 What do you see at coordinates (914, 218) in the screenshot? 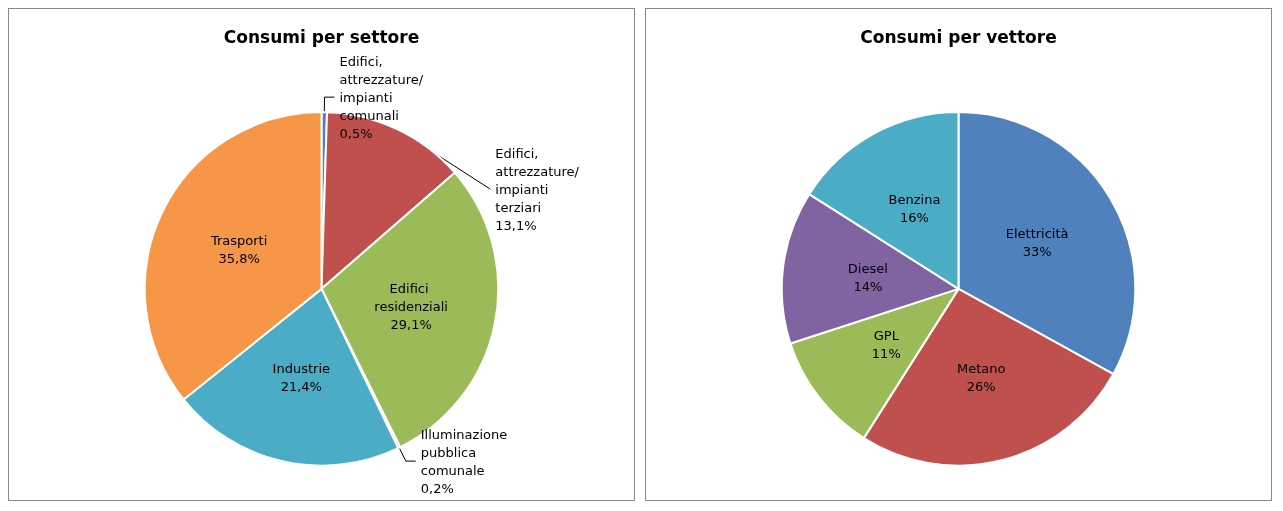
I see `data-label: 16%` at bounding box center [914, 218].